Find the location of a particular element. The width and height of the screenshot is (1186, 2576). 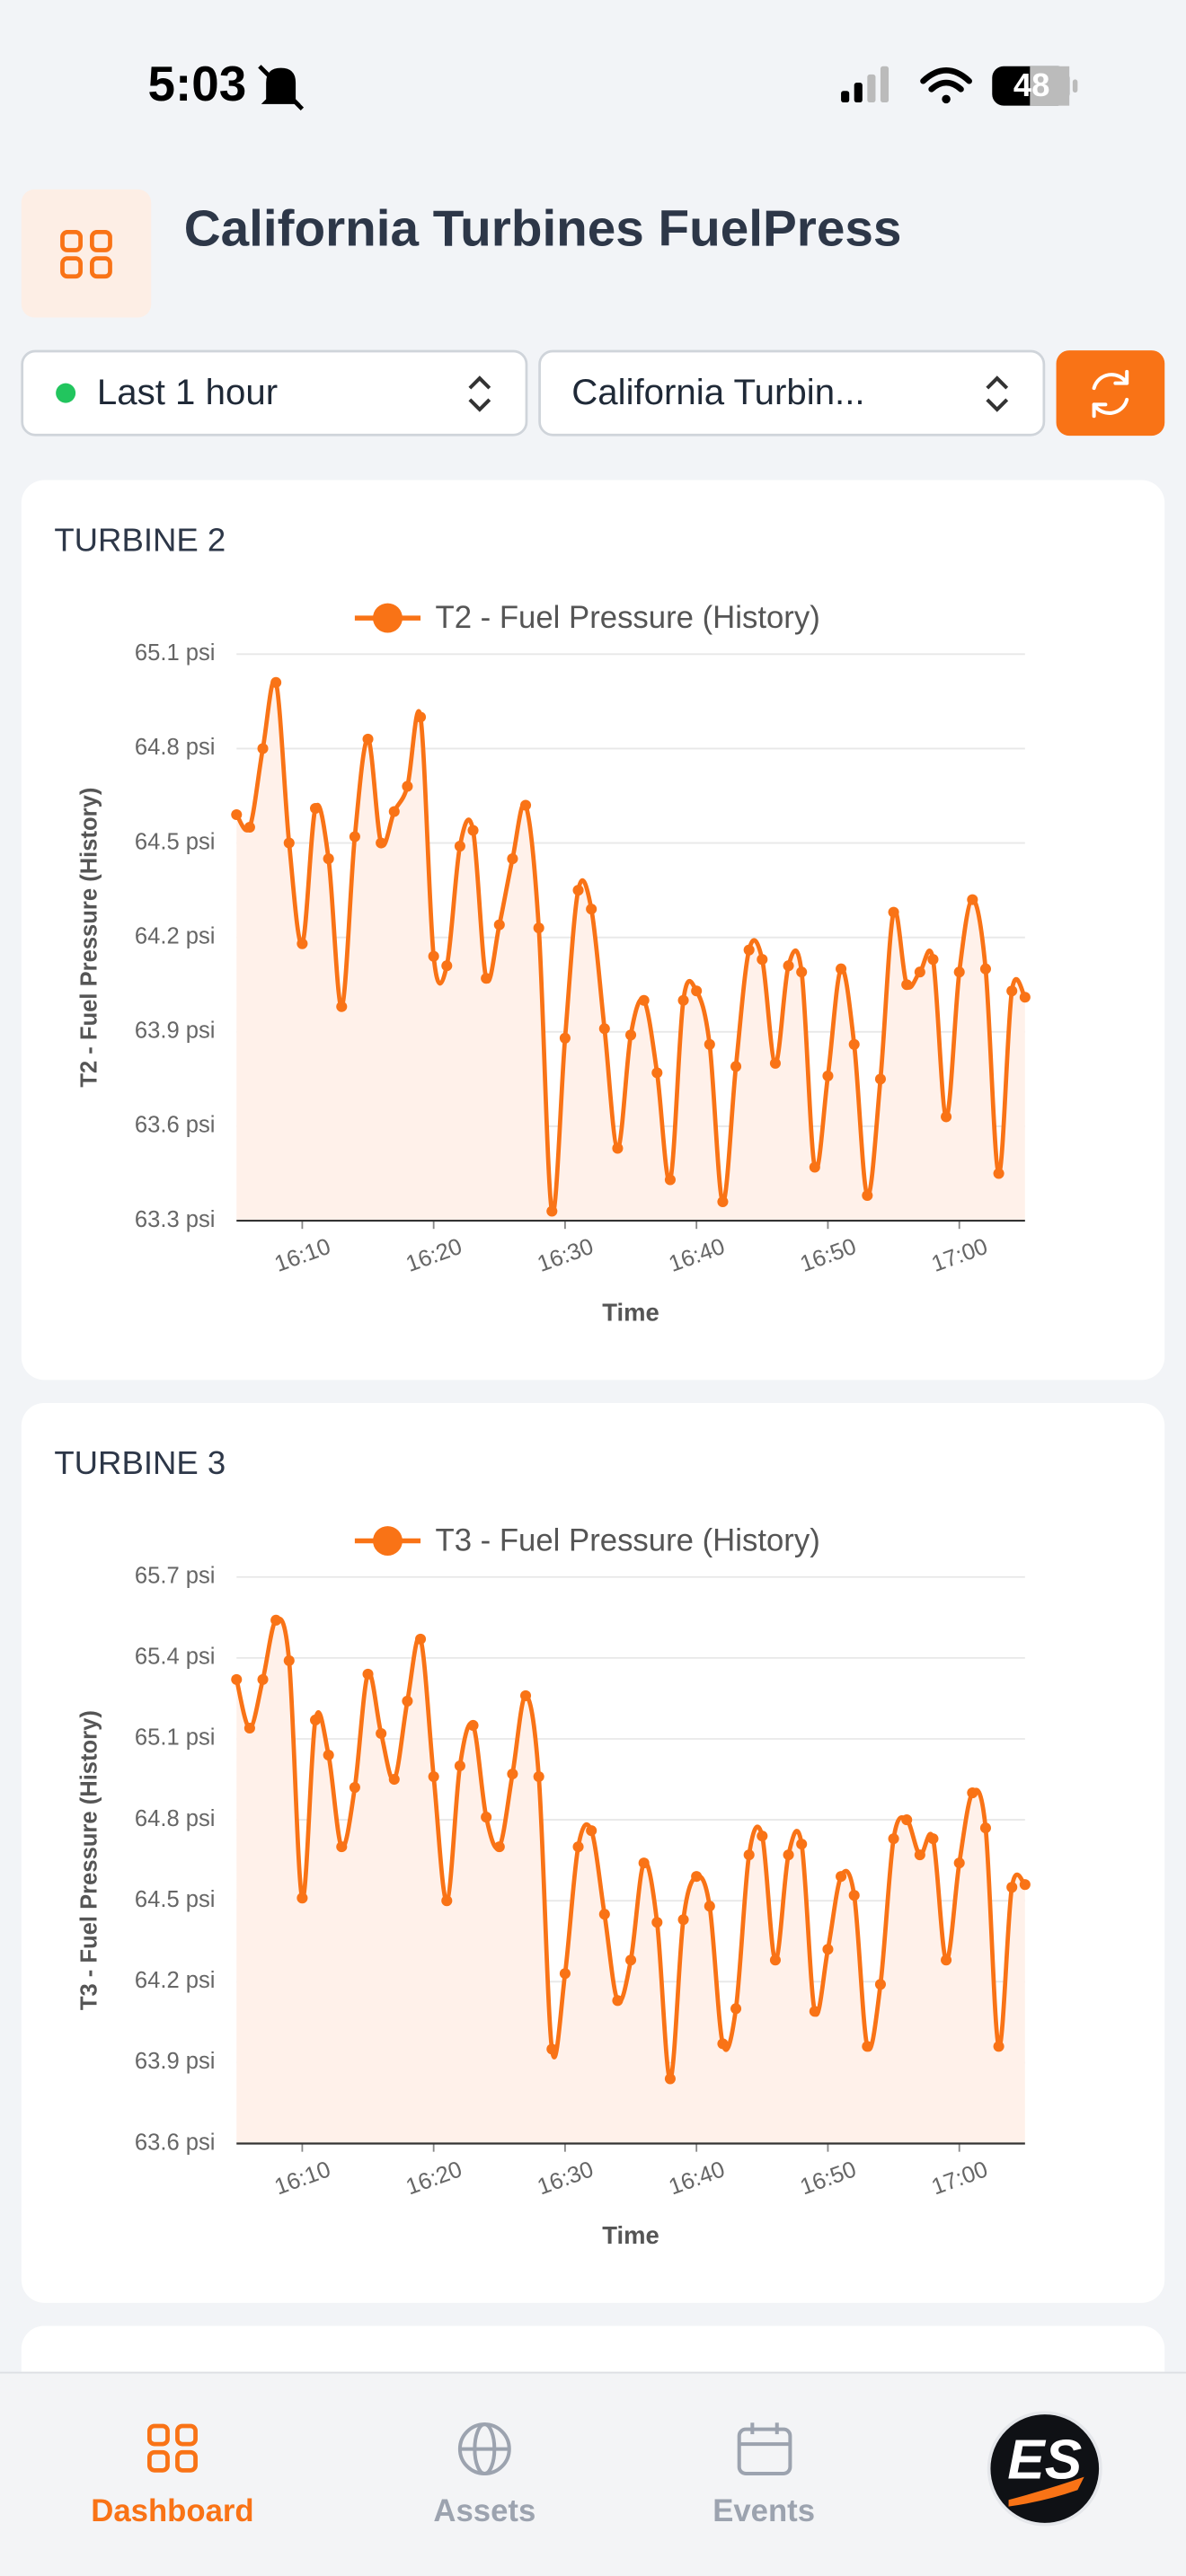

nav-events: Events is located at coordinates (763, 2475).